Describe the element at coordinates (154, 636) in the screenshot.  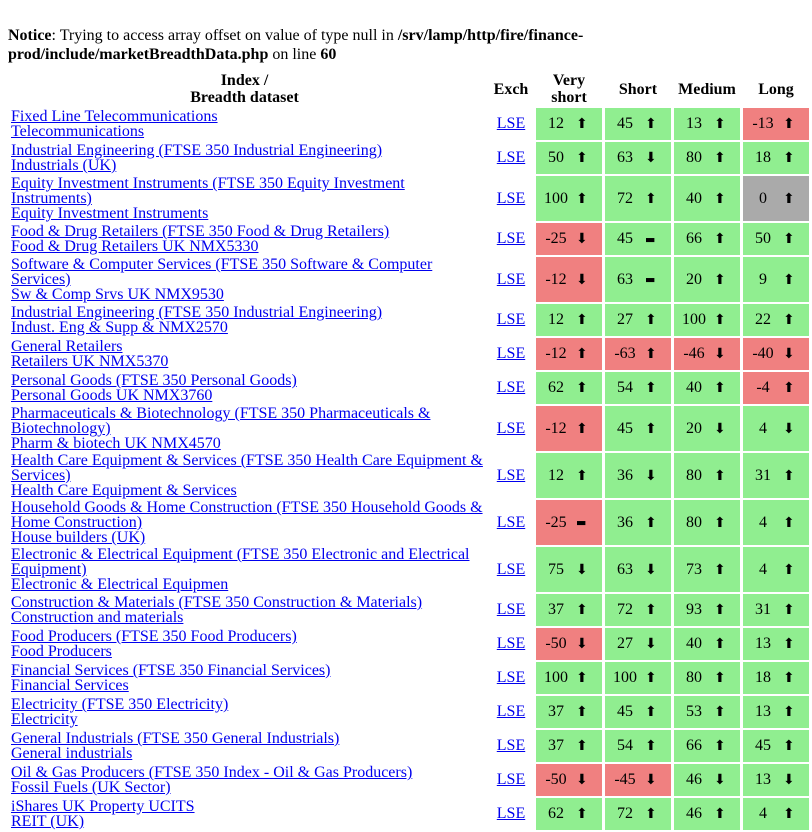
I see `index-link: Food Producers (FTSE 350 Food Producers)` at that location.